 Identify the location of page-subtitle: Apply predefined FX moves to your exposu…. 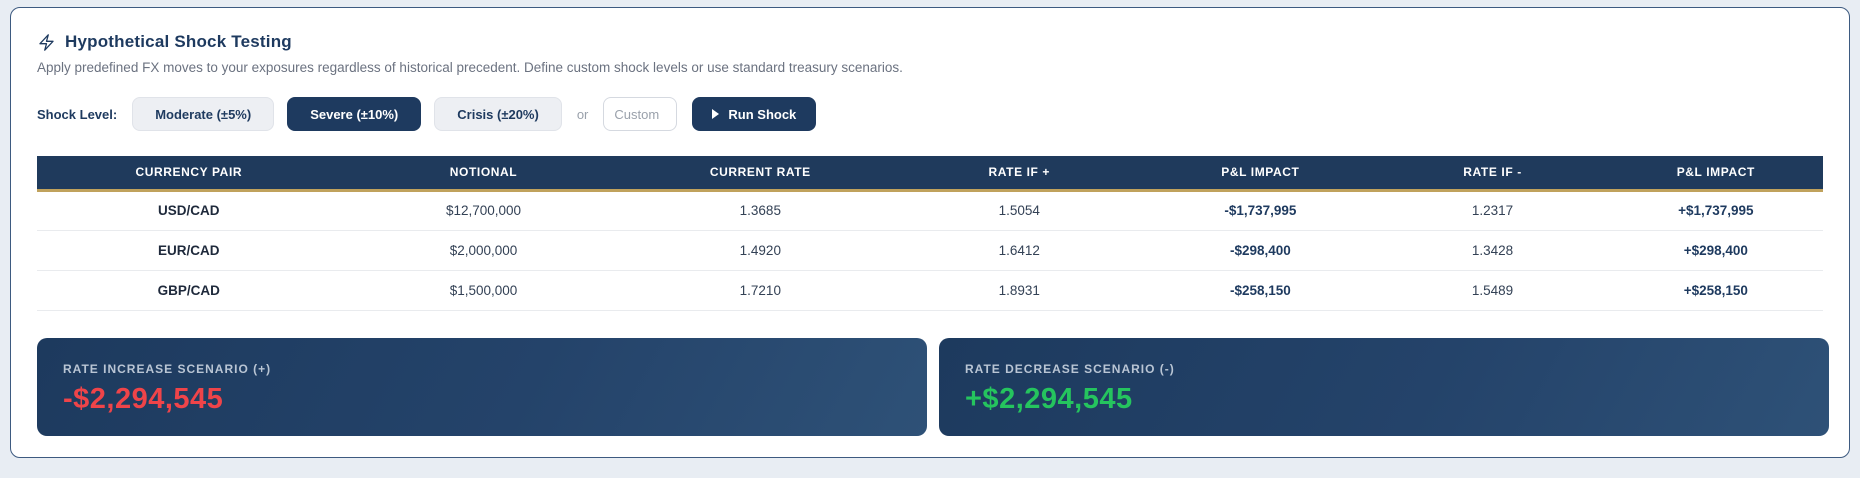
(470, 67).